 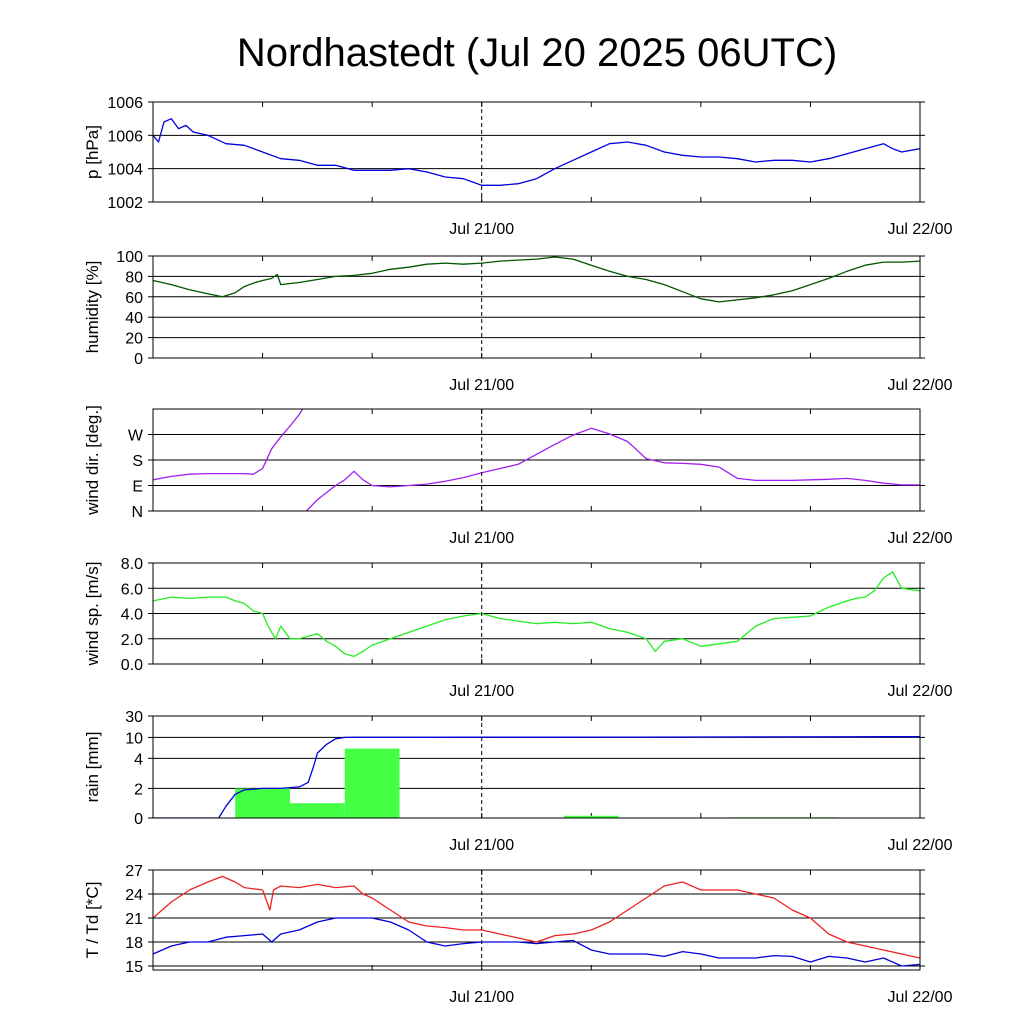 I want to click on wind-dir-xtick-label: Jul 22/00, so click(x=920, y=538).